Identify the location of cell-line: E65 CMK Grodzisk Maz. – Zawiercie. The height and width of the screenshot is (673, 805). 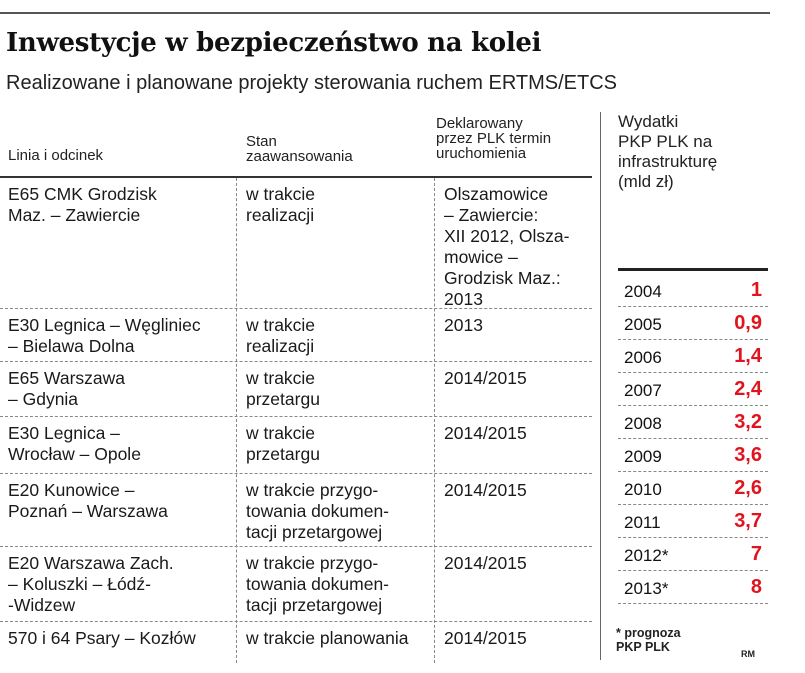
(82, 204).